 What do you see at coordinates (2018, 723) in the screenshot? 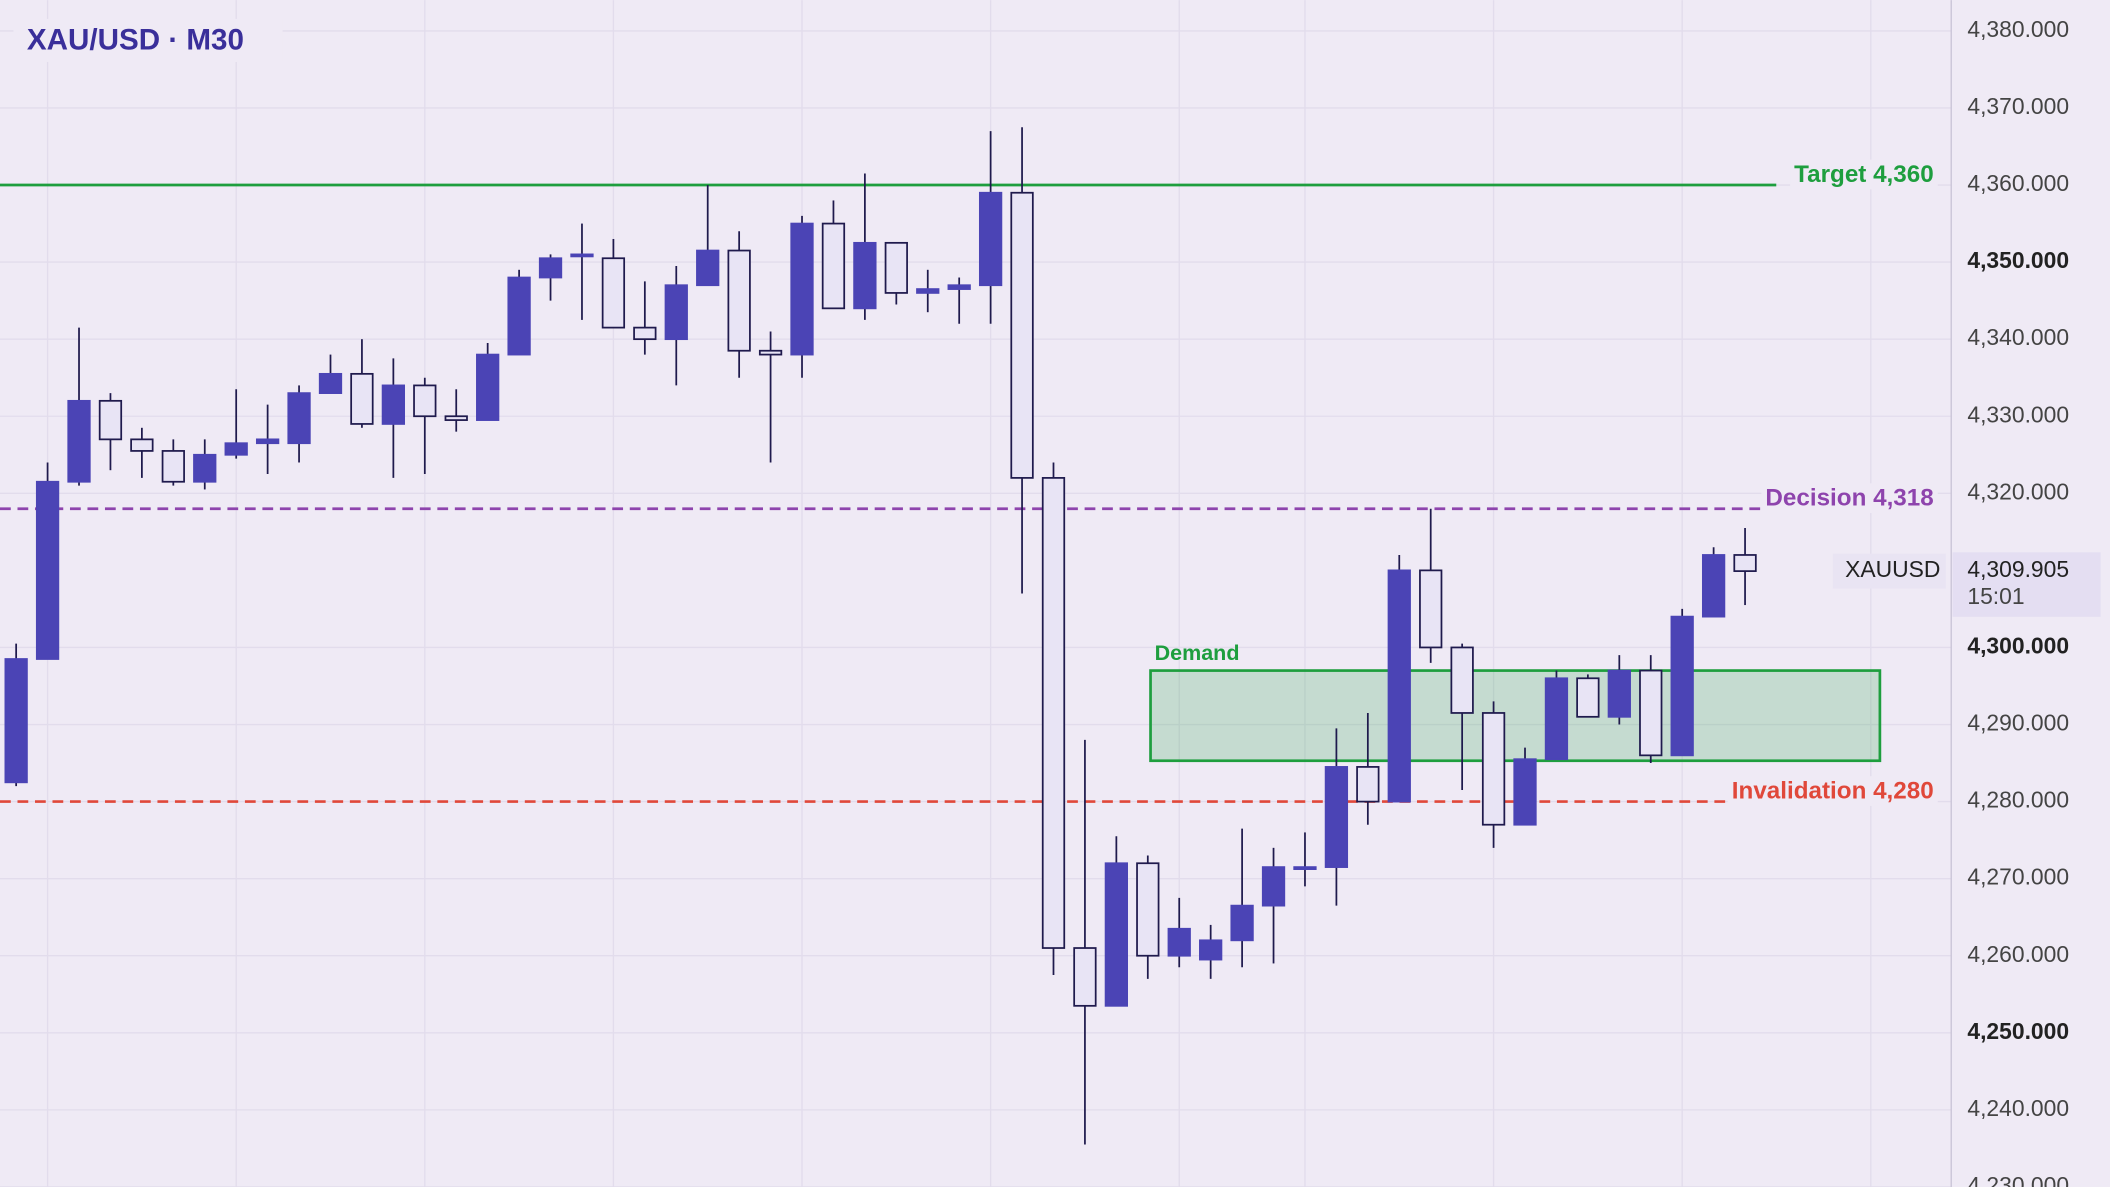
I see `y-tick-label: 4,290.000` at bounding box center [2018, 723].